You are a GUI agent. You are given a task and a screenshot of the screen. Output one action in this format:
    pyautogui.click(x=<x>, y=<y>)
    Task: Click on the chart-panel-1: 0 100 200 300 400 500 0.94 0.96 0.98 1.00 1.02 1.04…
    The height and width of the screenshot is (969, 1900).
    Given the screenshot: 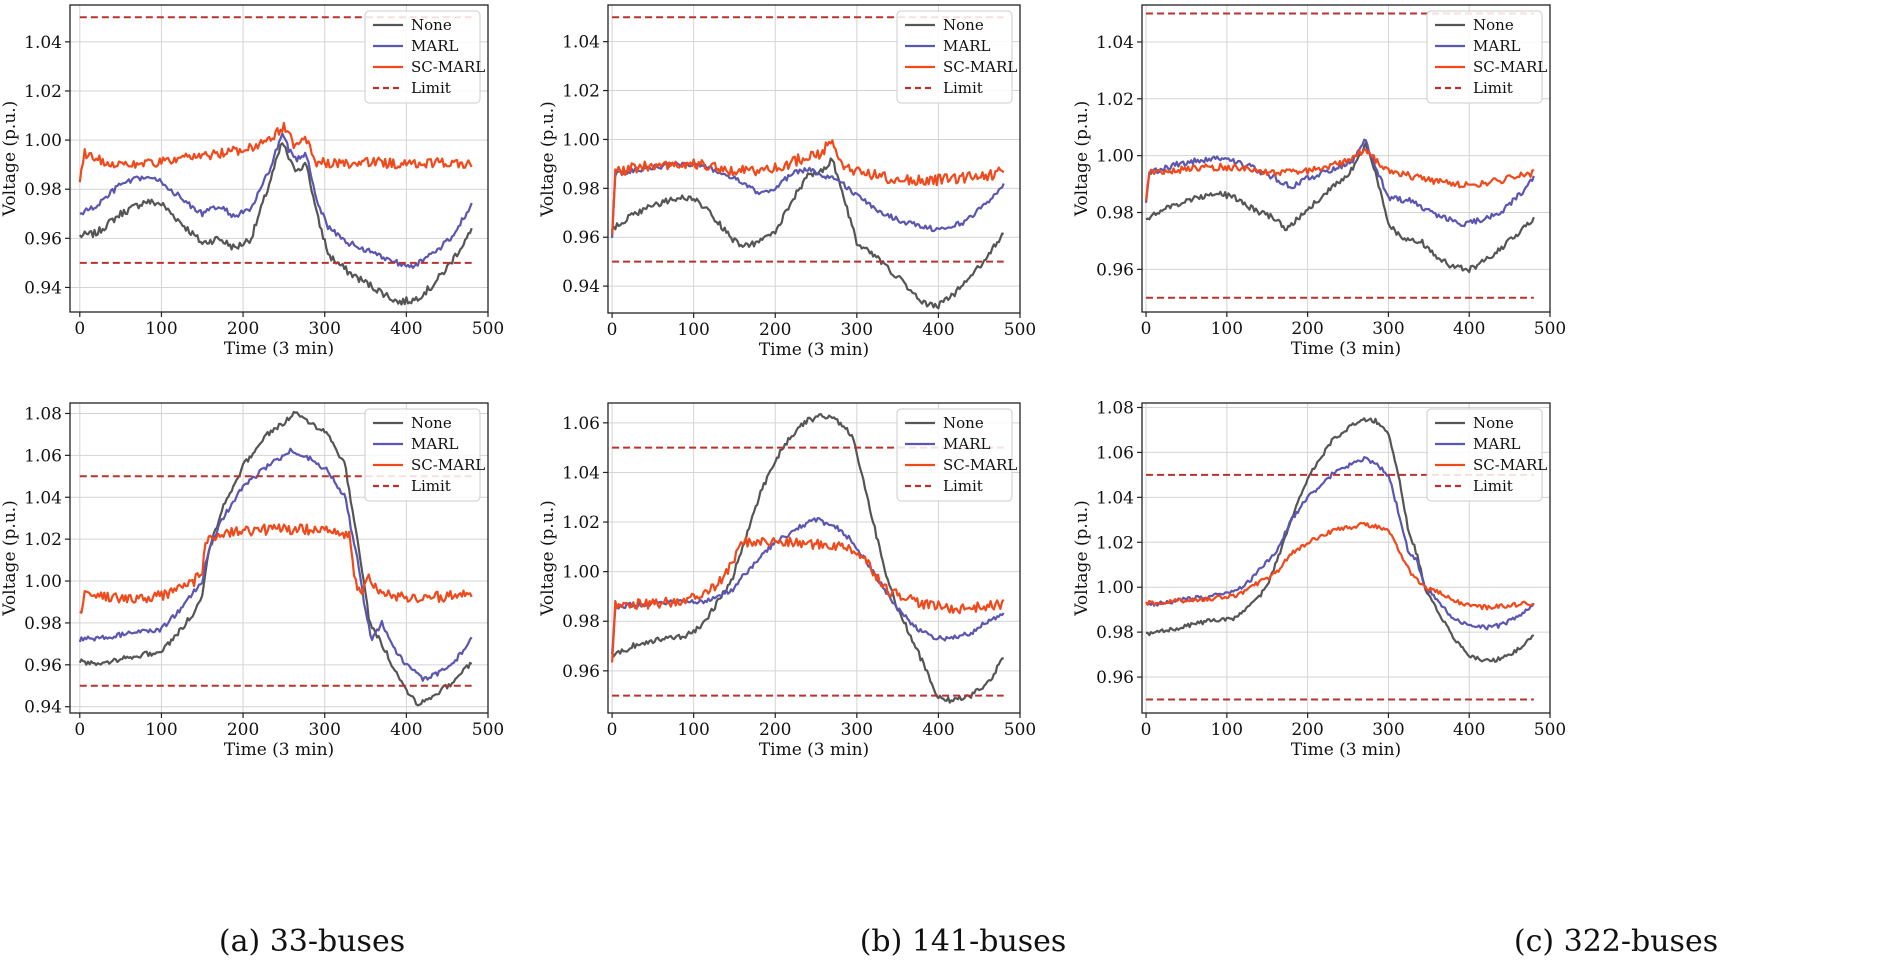 What is the action you would take?
    pyautogui.click(x=252, y=181)
    